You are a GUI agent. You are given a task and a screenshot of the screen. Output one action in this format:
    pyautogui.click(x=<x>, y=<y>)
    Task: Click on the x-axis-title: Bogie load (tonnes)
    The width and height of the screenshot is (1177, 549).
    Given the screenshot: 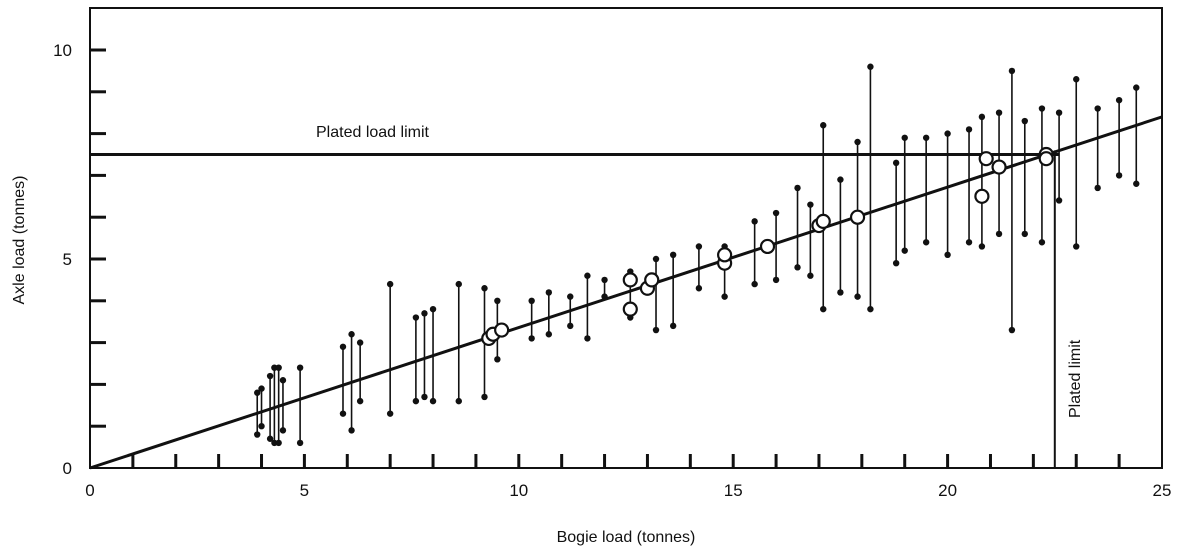 What is the action you would take?
    pyautogui.click(x=626, y=537)
    